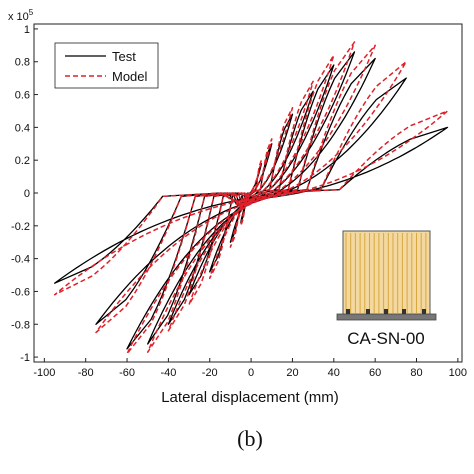 The width and height of the screenshot is (474, 474). I want to click on wall-base, so click(386, 317).